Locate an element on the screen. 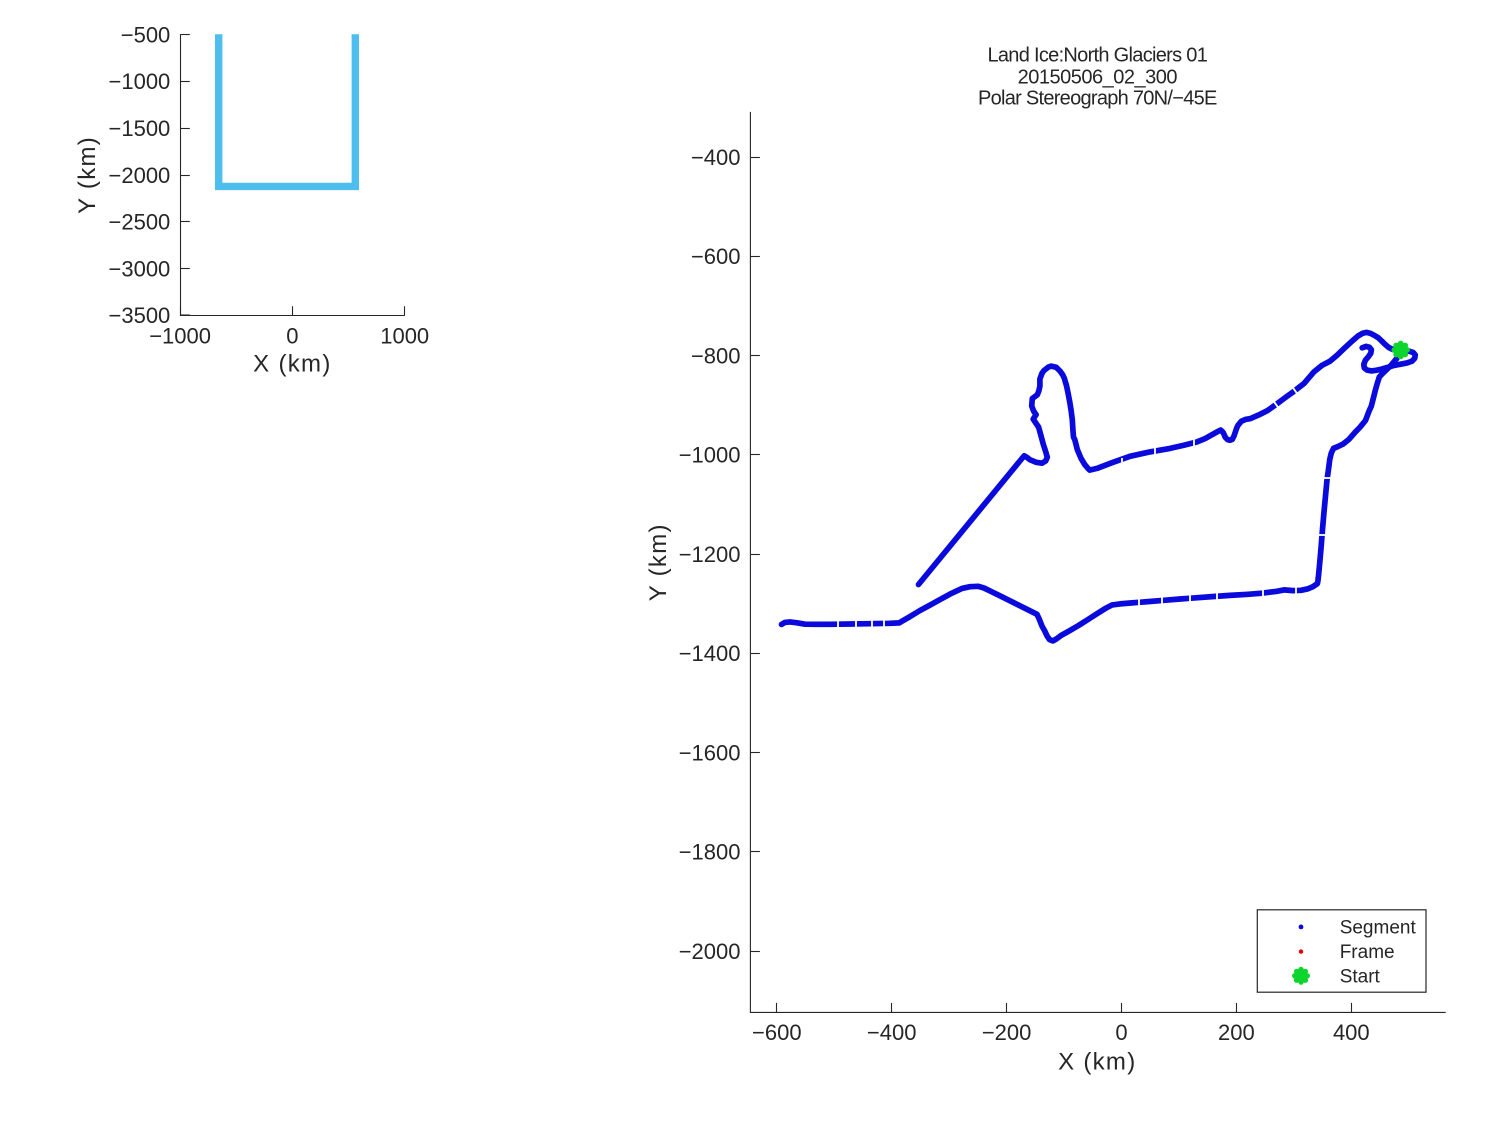  svg-text: −2500 is located at coordinates (140, 222).